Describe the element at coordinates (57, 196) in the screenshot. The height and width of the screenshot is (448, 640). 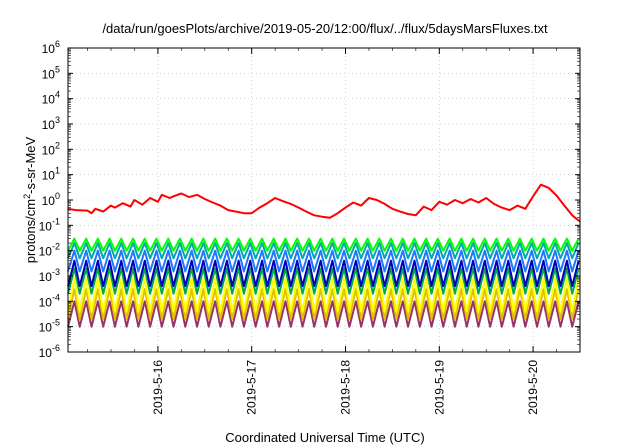
I see `y-tick-exp: 0` at that location.